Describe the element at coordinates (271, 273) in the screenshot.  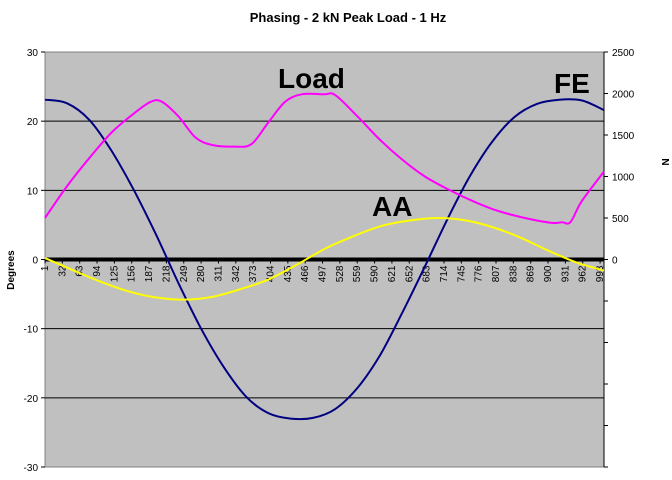
I see `x-tick-label: 404` at that location.